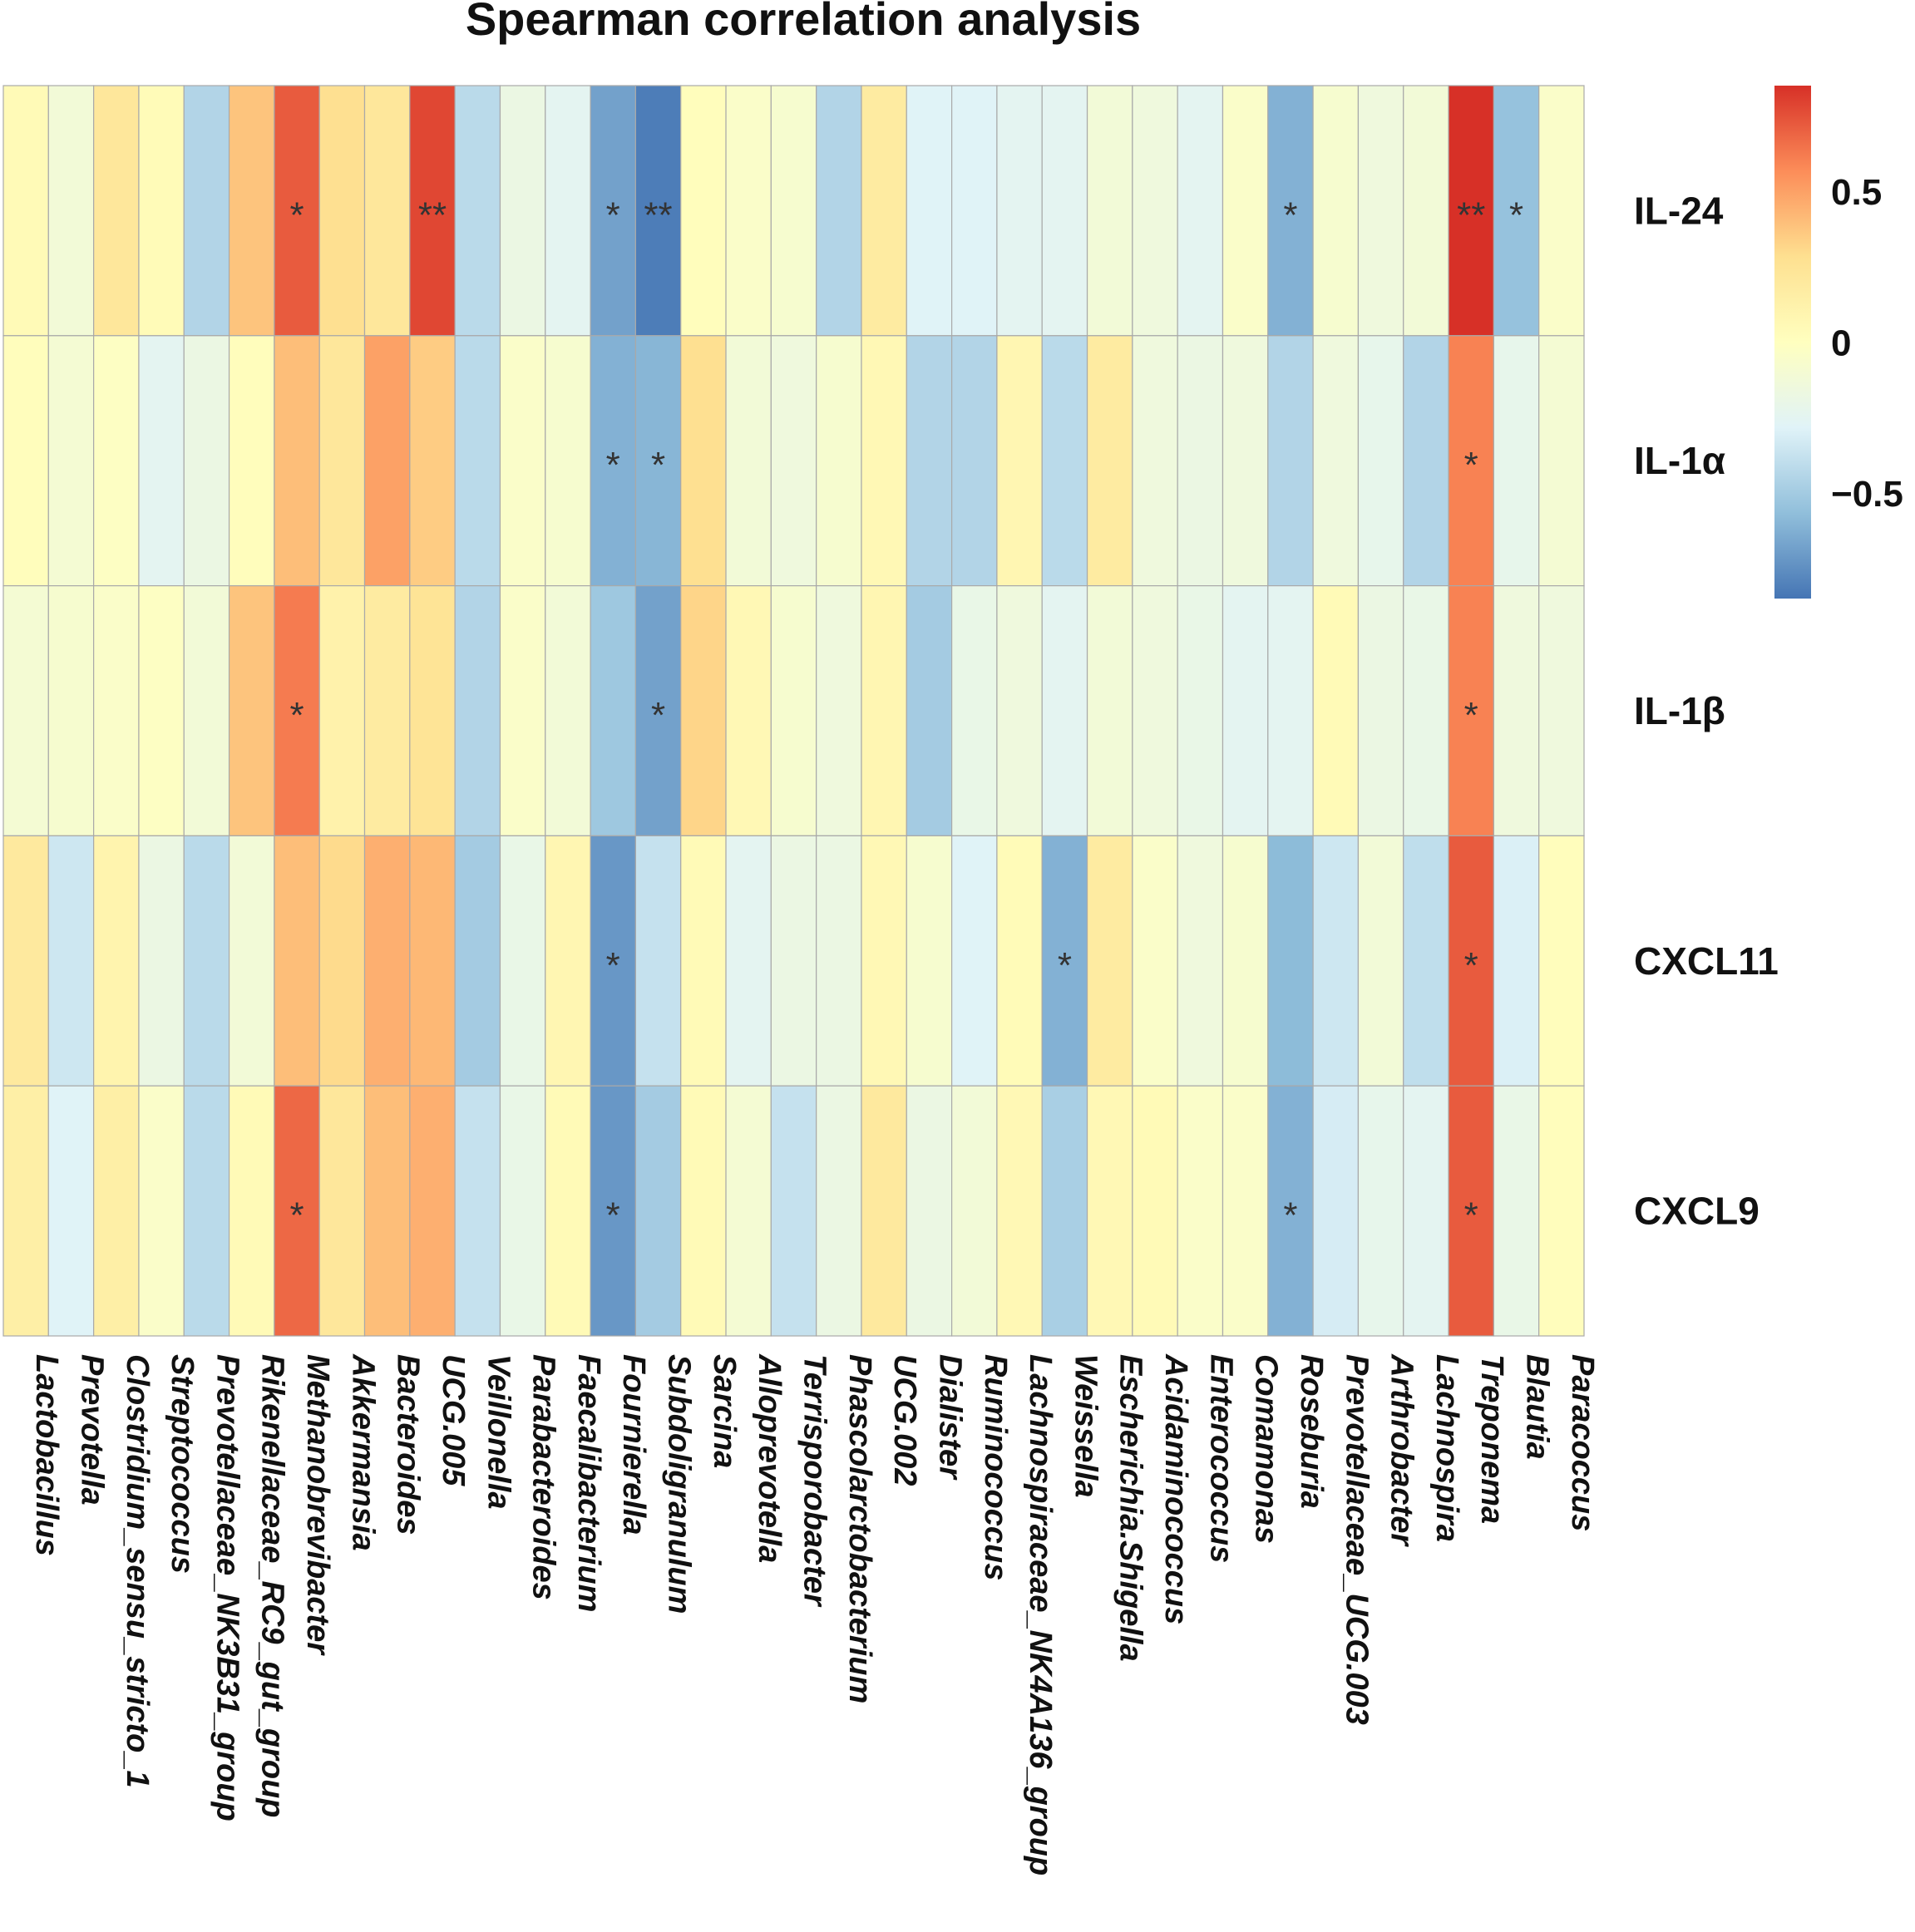  I want to click on column-label: Lachnospiraceae_NK4A136_group, so click(1041, 1614).